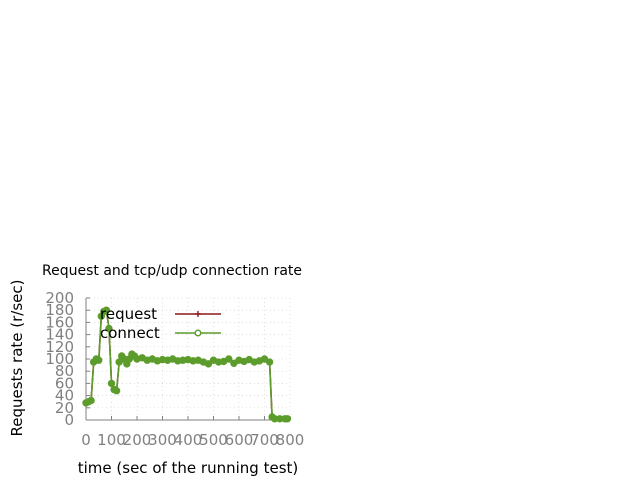 The width and height of the screenshot is (640, 480). I want to click on y-axis-label: Requests rate (r/sec), so click(17, 358).